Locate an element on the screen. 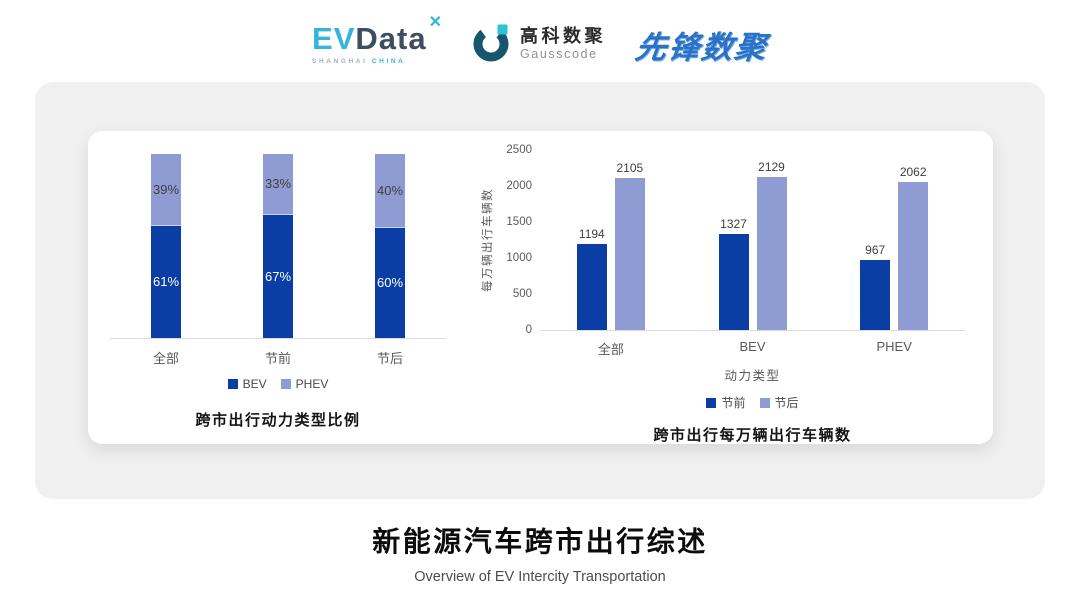  evdata-logo: EV Data ✕ SHANGHAI CHINA is located at coordinates (377, 40).